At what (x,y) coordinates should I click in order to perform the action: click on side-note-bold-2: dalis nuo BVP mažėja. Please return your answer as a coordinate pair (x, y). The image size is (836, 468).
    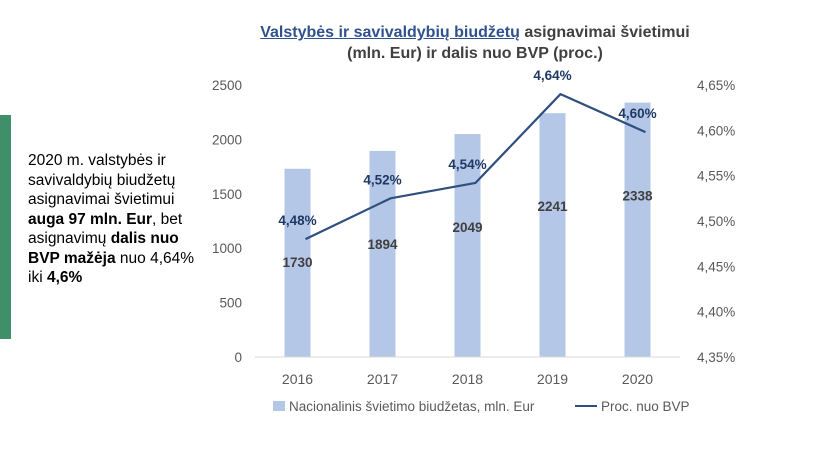
    Looking at the image, I should click on (103, 248).